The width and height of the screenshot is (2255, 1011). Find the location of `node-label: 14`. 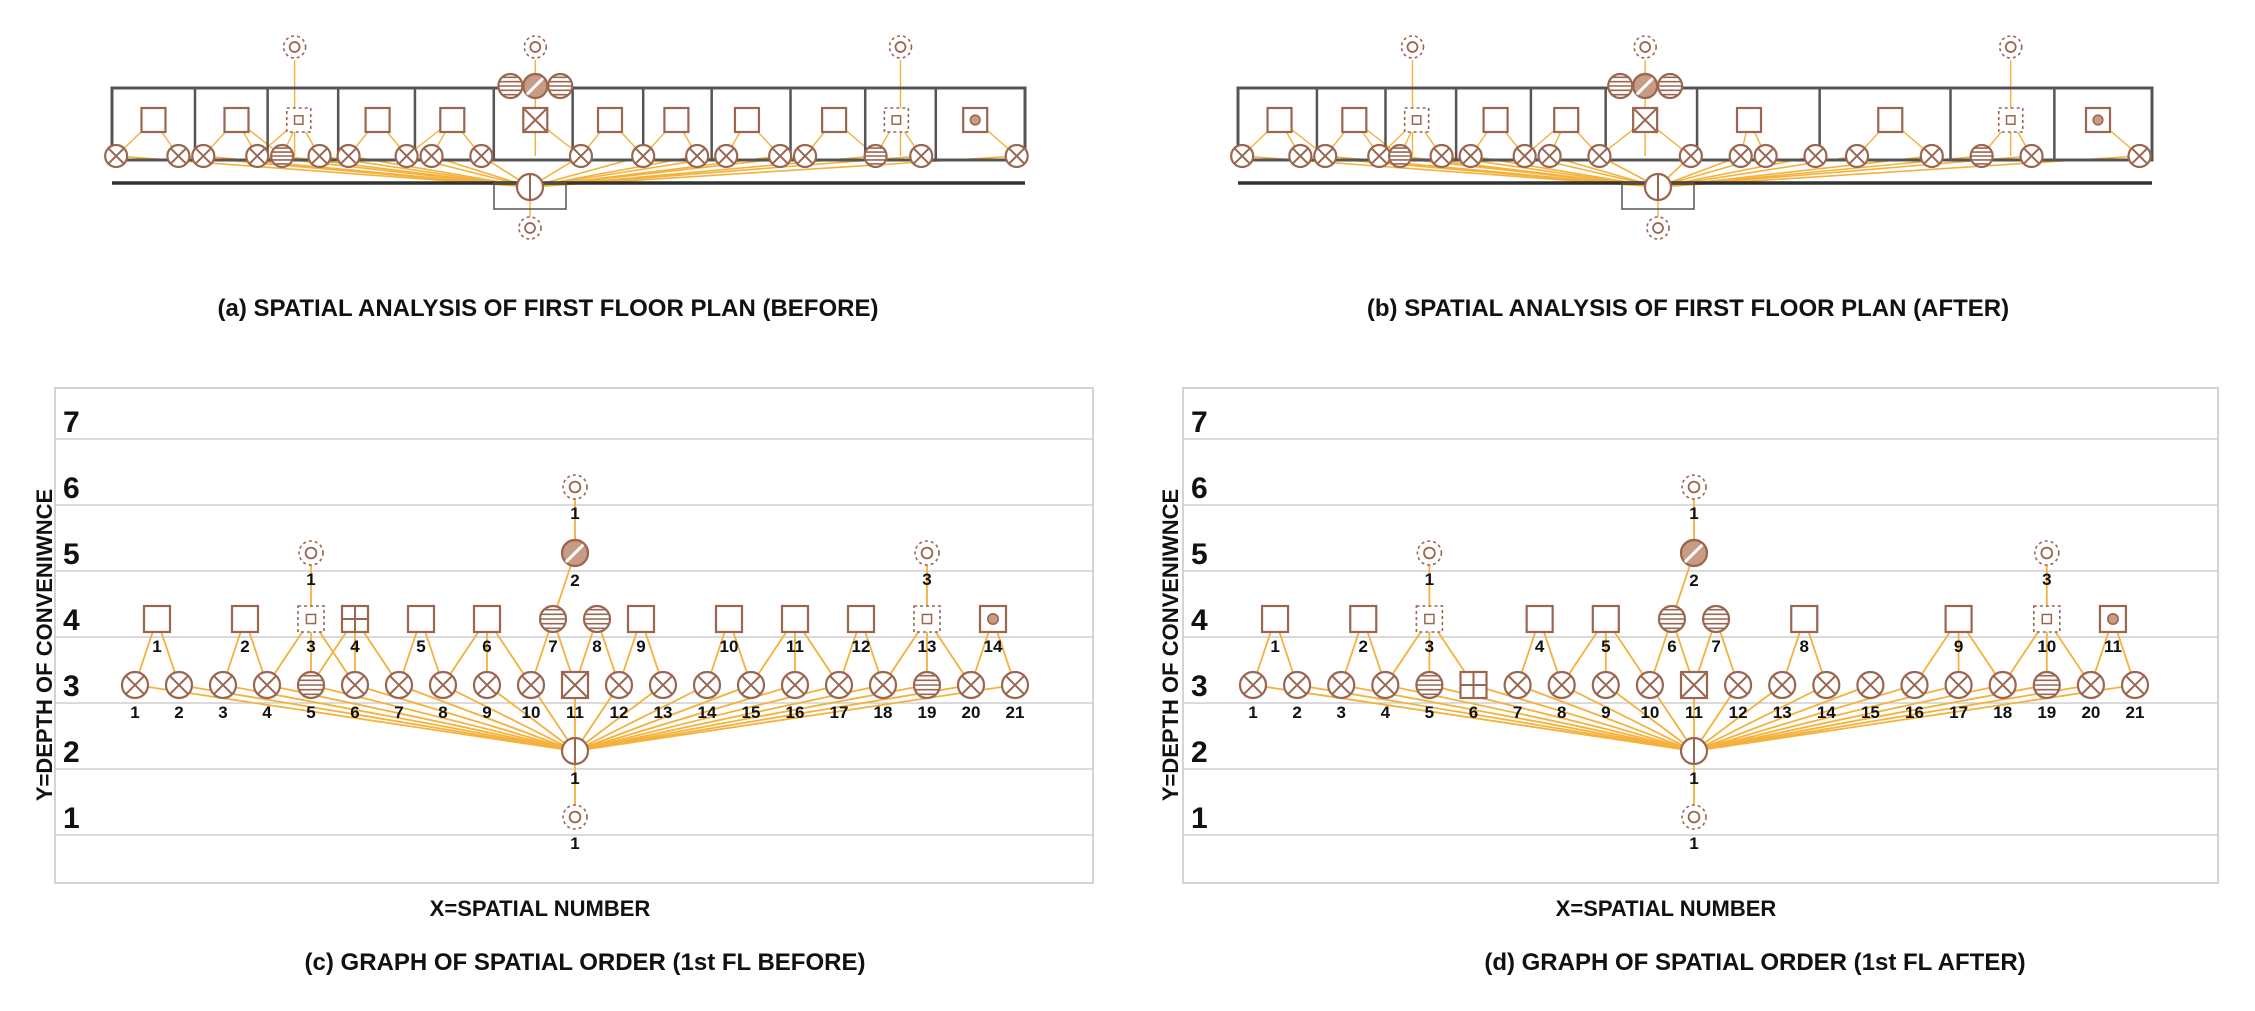

node-label: 14 is located at coordinates (993, 646).